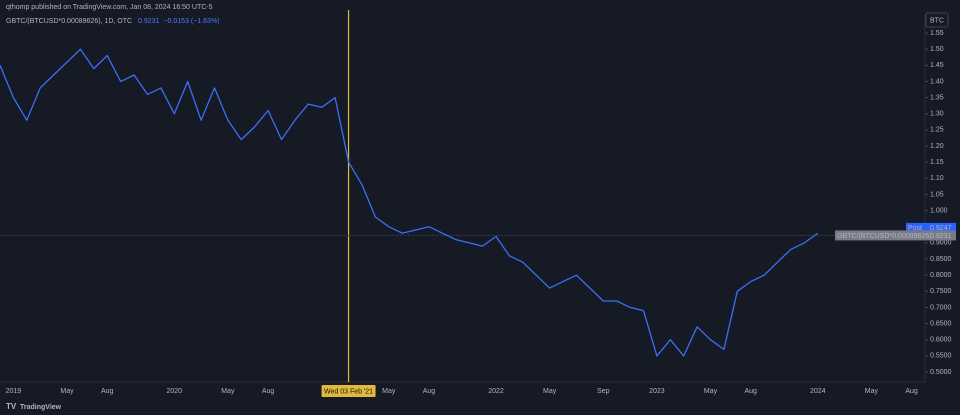 This screenshot has height=415, width=960. What do you see at coordinates (937, 194) in the screenshot?
I see `y-tick-label: 1.05` at bounding box center [937, 194].